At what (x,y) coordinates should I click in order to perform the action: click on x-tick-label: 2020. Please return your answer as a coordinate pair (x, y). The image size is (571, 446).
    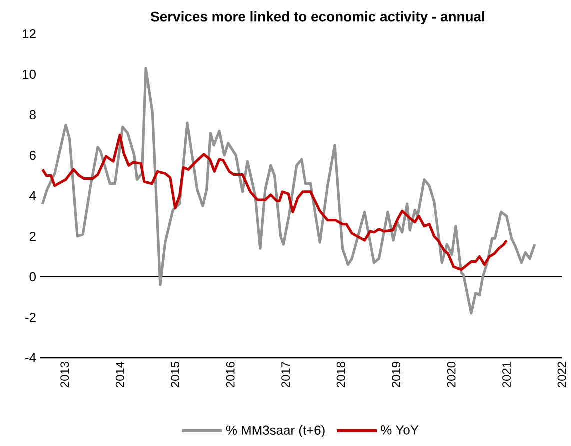
    Looking at the image, I should click on (451, 375).